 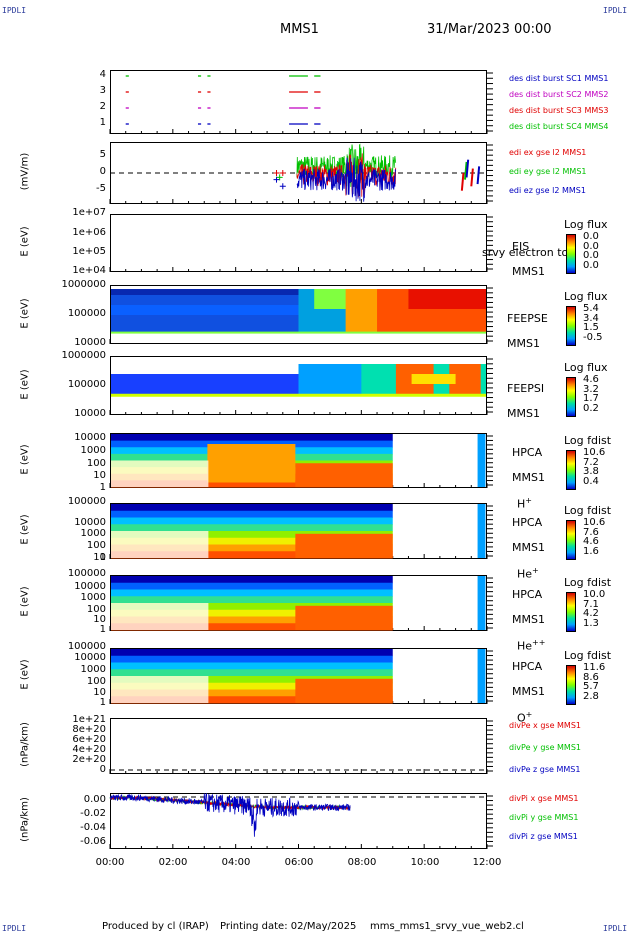 I want to click on colorbar-value: 5.4, so click(x=591, y=308).